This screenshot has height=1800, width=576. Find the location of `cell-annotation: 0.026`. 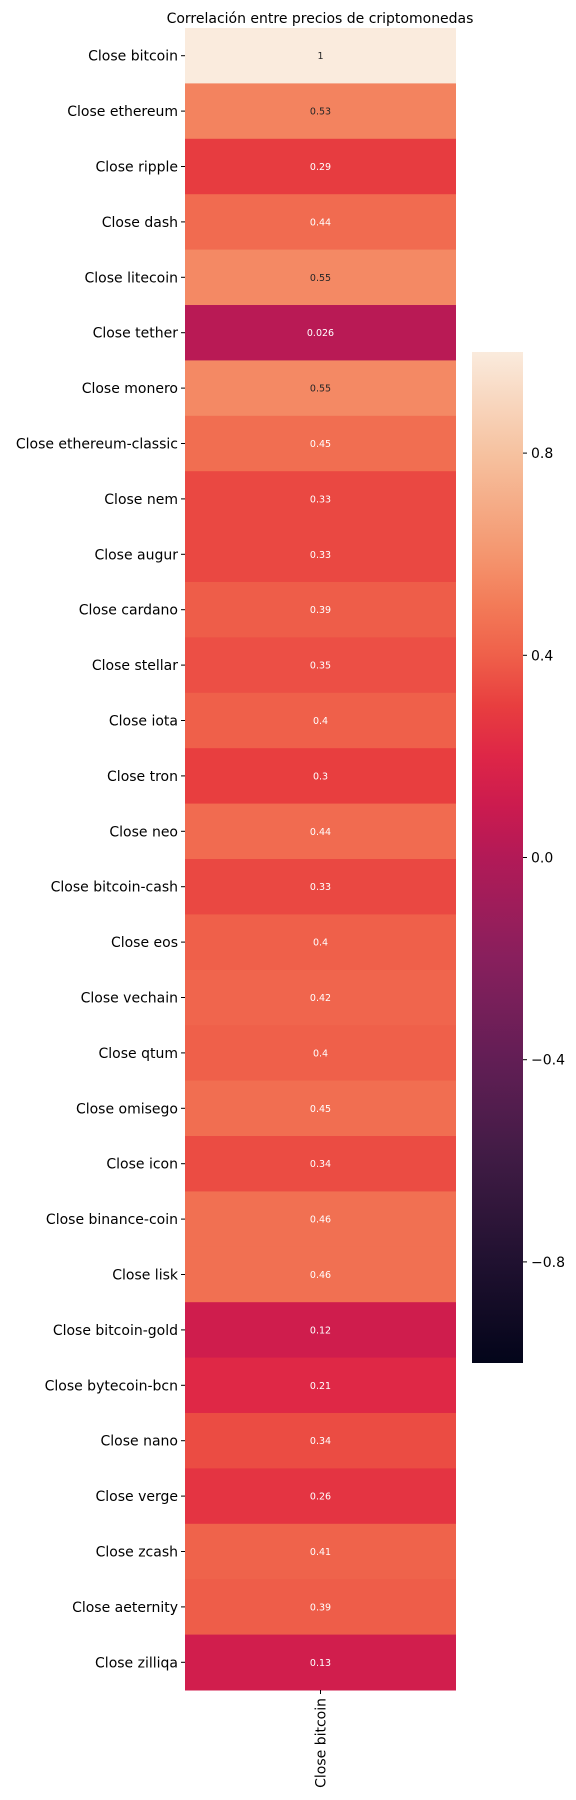

cell-annotation: 0.026 is located at coordinates (320, 333).